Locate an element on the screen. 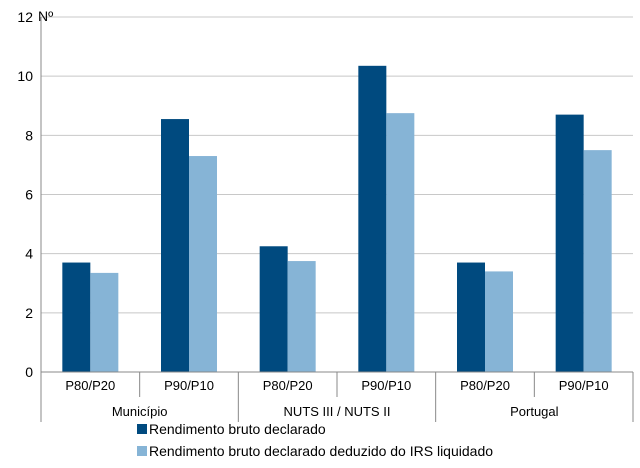 The image size is (640, 468). y-tick-labels: 0 2 4 6 8 10 12 is located at coordinates (25, 194).